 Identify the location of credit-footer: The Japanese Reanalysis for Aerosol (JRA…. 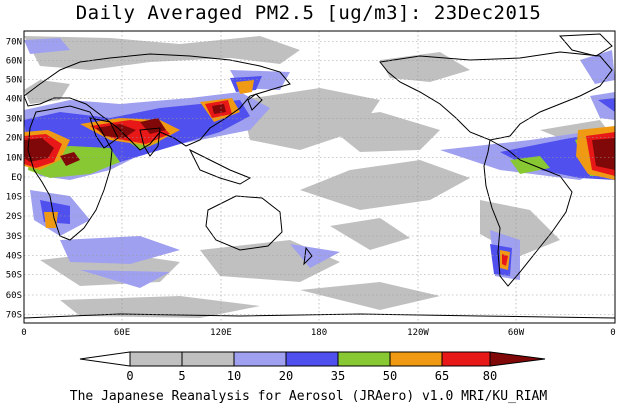
(308, 396).